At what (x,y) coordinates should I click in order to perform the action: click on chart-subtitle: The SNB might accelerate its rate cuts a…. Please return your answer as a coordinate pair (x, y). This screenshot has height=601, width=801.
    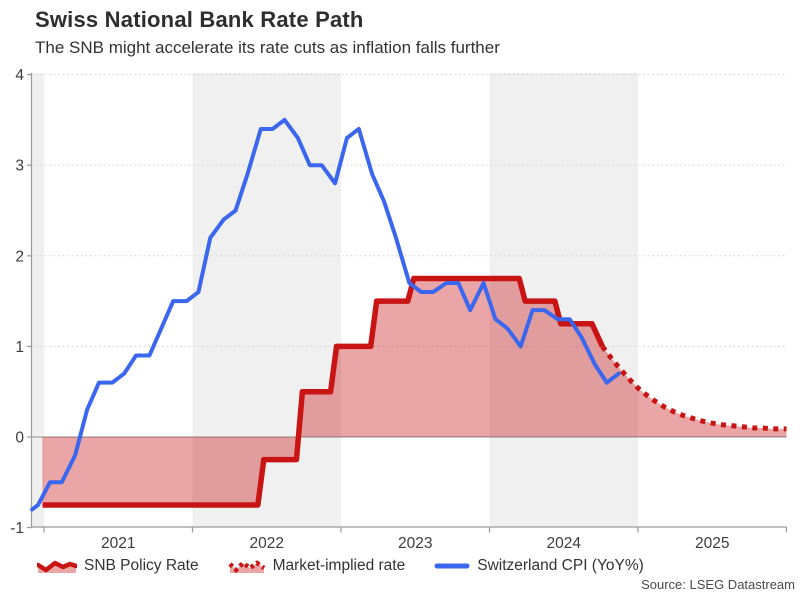
    Looking at the image, I should click on (267, 47).